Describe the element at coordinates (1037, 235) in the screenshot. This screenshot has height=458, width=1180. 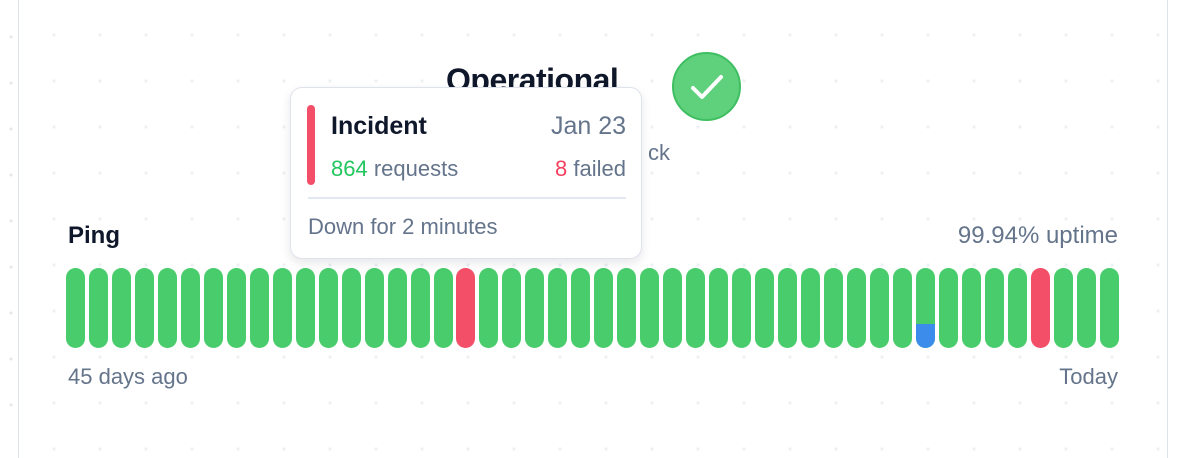
I see `uptime-value: 99.94% uptime` at that location.